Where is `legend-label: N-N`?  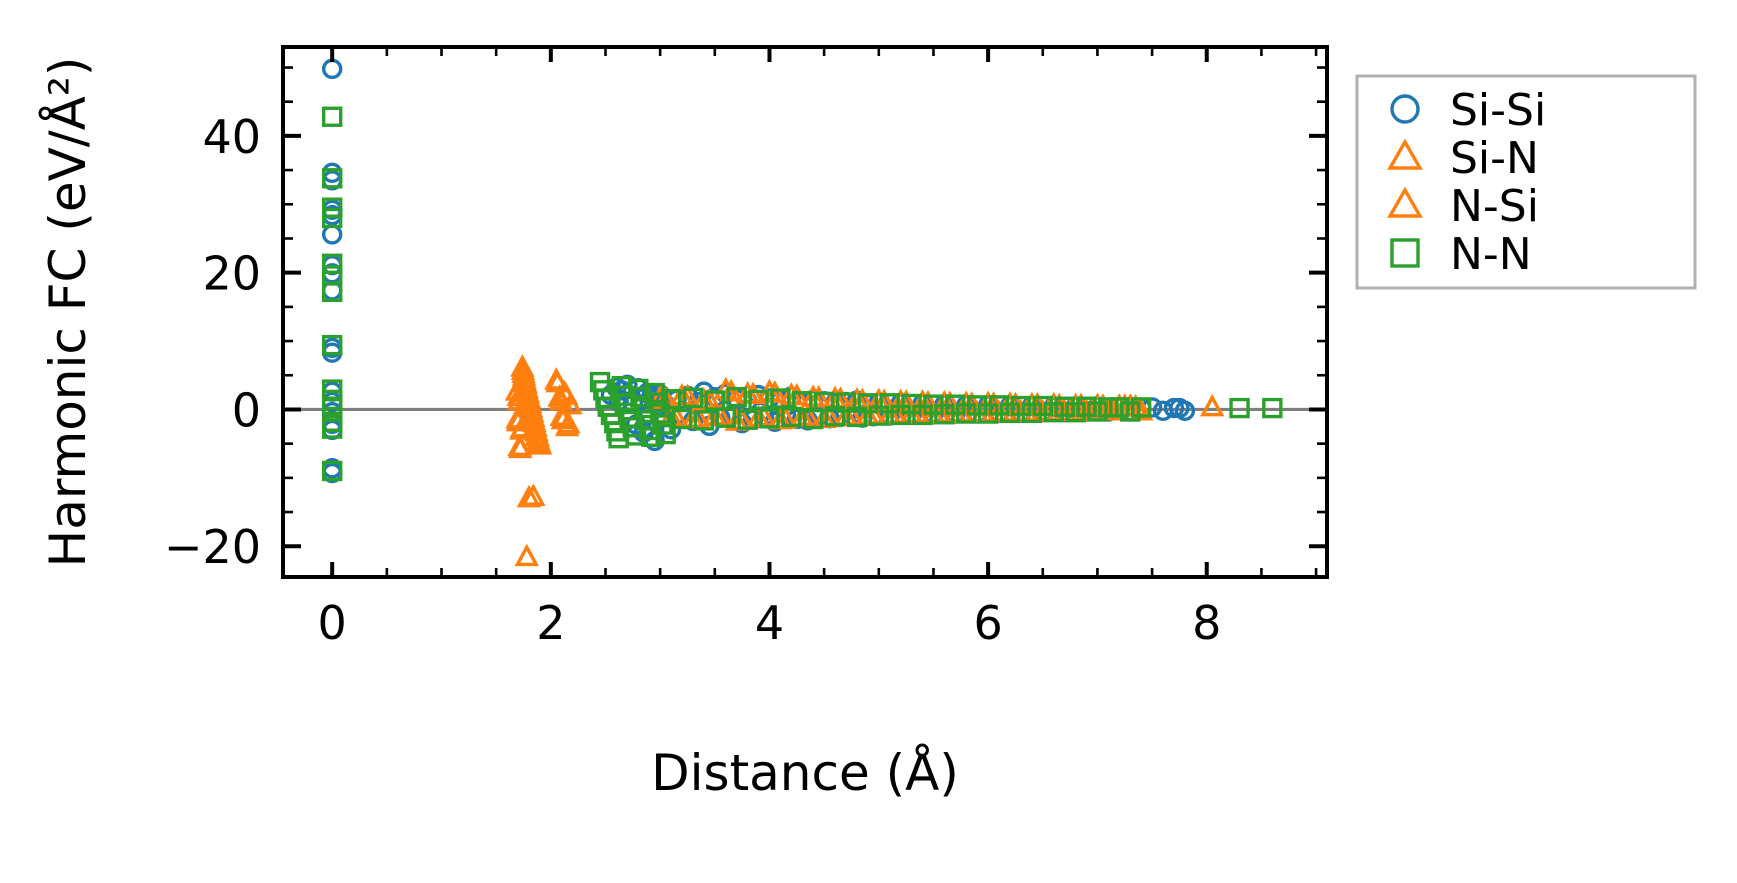 legend-label: N-N is located at coordinates (1491, 254).